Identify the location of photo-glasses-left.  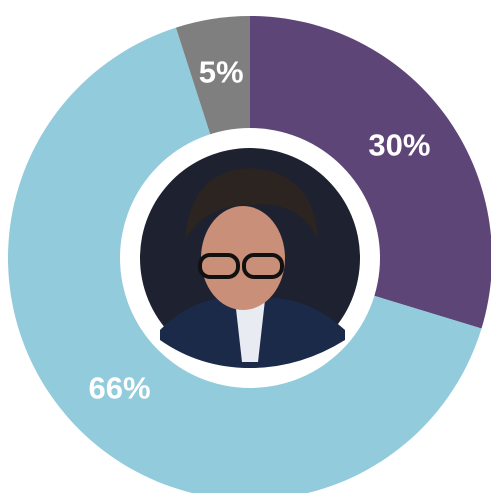
(219, 266).